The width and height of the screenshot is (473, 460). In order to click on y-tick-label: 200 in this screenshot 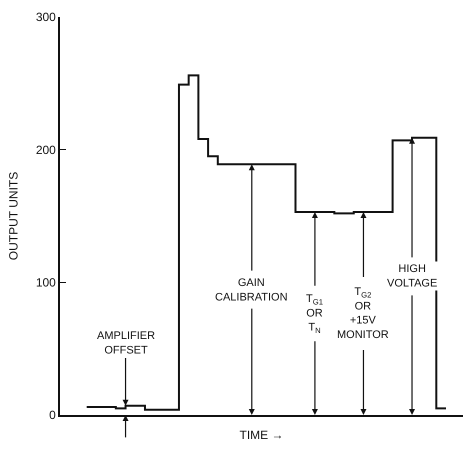, I will do `click(46, 149)`.